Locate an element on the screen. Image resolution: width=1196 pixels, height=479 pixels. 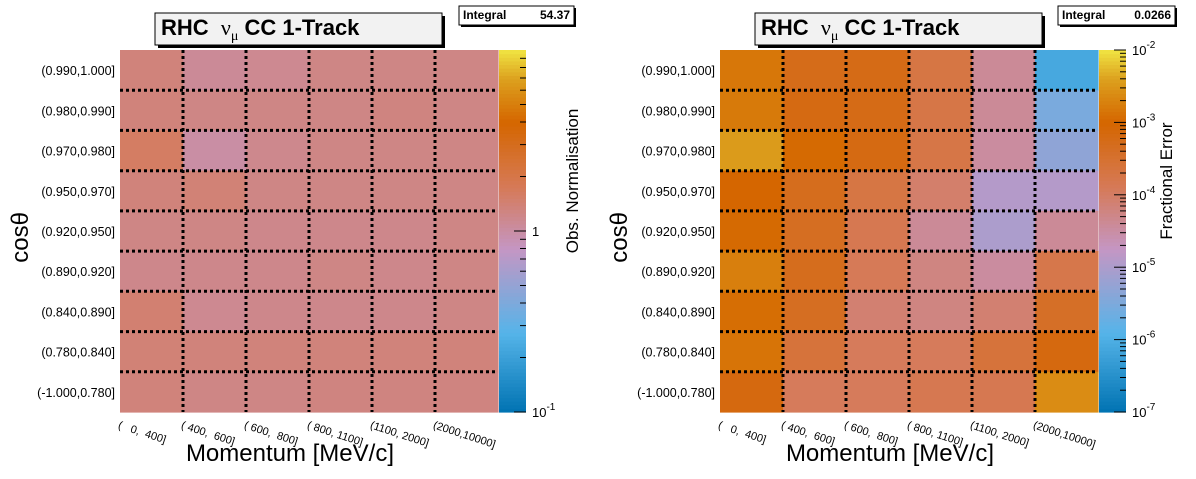
colorbar: 10⁻¹ 1 is located at coordinates (527, 235).